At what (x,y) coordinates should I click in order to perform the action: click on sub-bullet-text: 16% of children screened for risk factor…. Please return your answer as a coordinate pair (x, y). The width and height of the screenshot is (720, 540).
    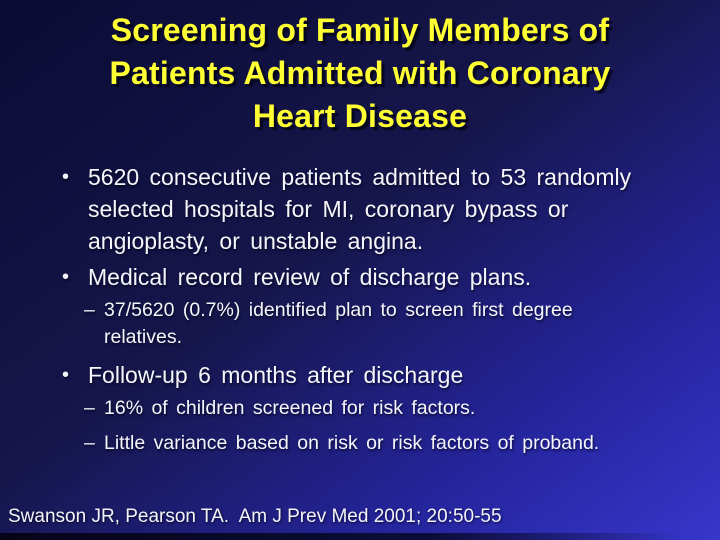
    Looking at the image, I should click on (290, 408).